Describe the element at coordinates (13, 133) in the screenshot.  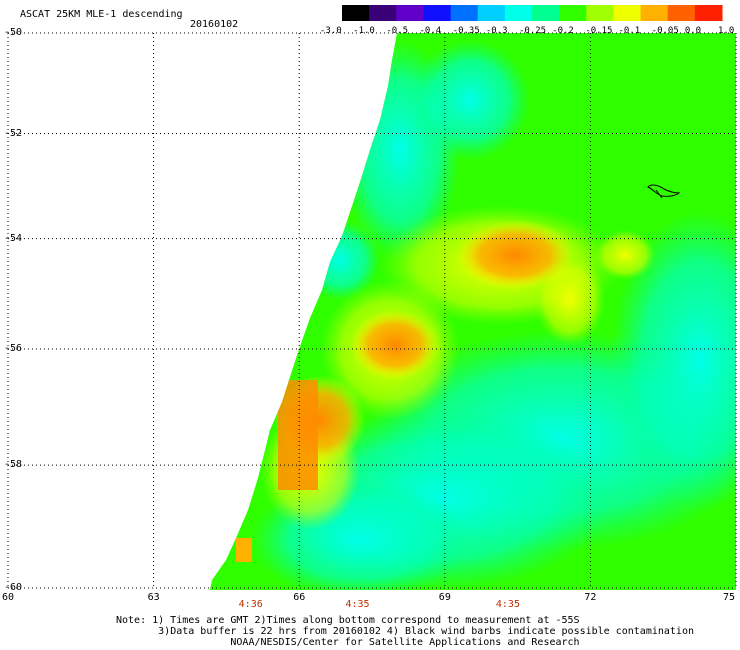
I see `latitude-label: -52` at that location.